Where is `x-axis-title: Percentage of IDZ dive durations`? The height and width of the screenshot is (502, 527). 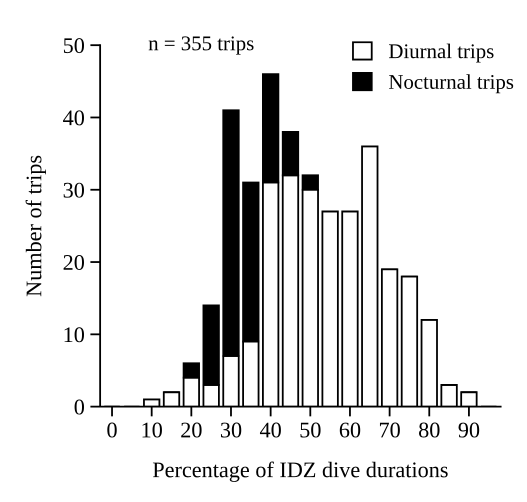 x-axis-title: Percentage of IDZ dive durations is located at coordinates (300, 471).